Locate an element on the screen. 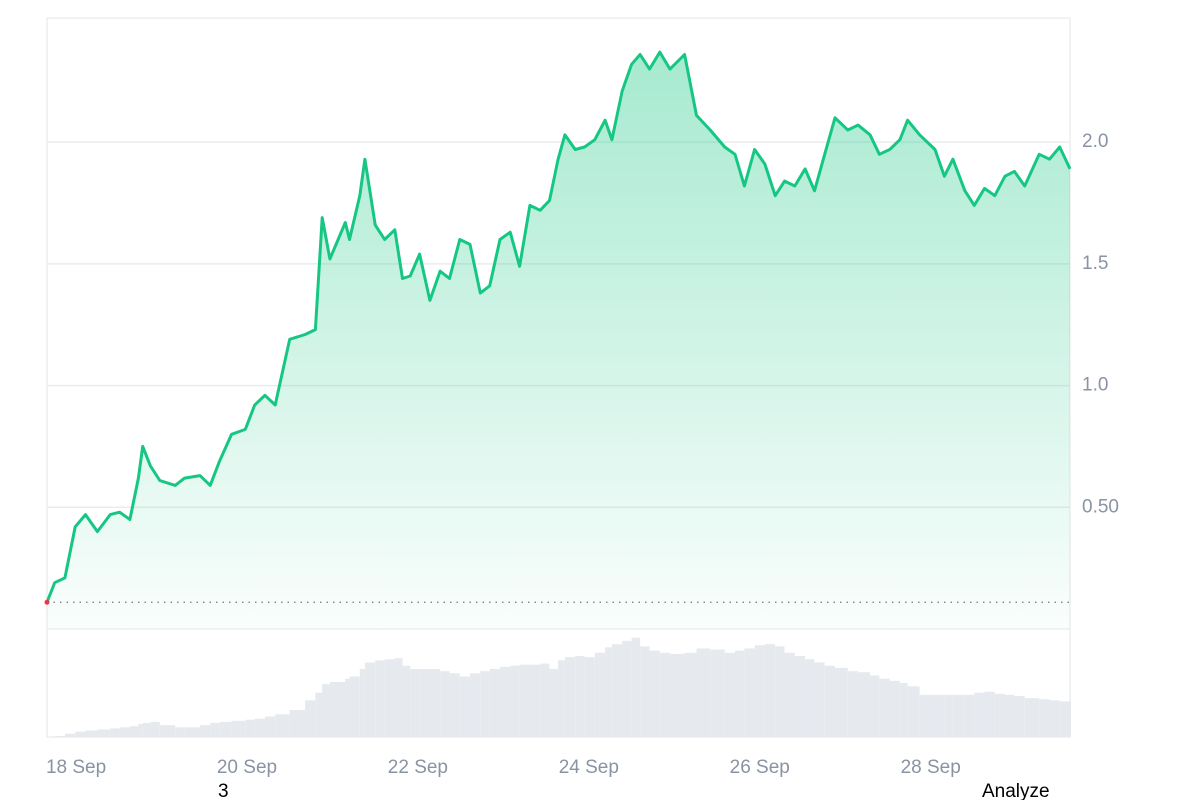 The image size is (1200, 800). y-tick-label: 0.50 is located at coordinates (1100, 506).